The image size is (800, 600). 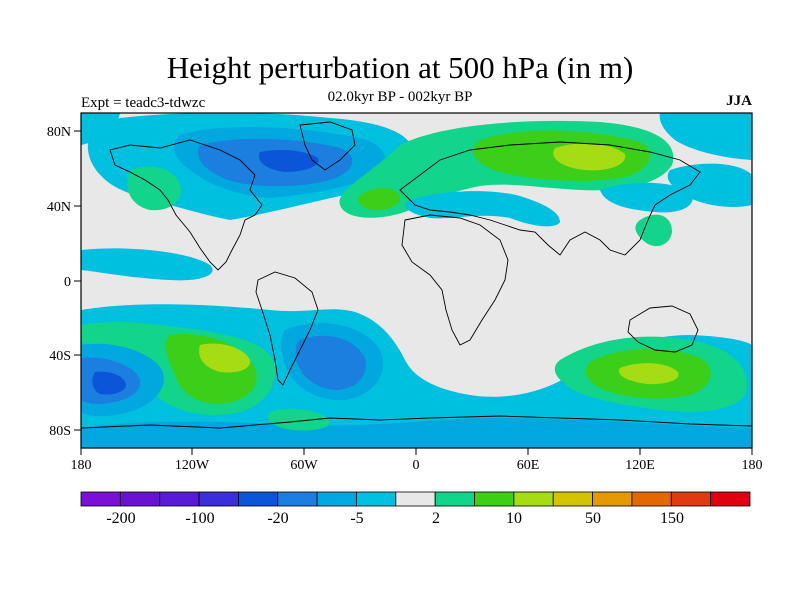 What do you see at coordinates (400, 67) in the screenshot?
I see `map-title: Height perturbation at 500 hPa (in m)` at bounding box center [400, 67].